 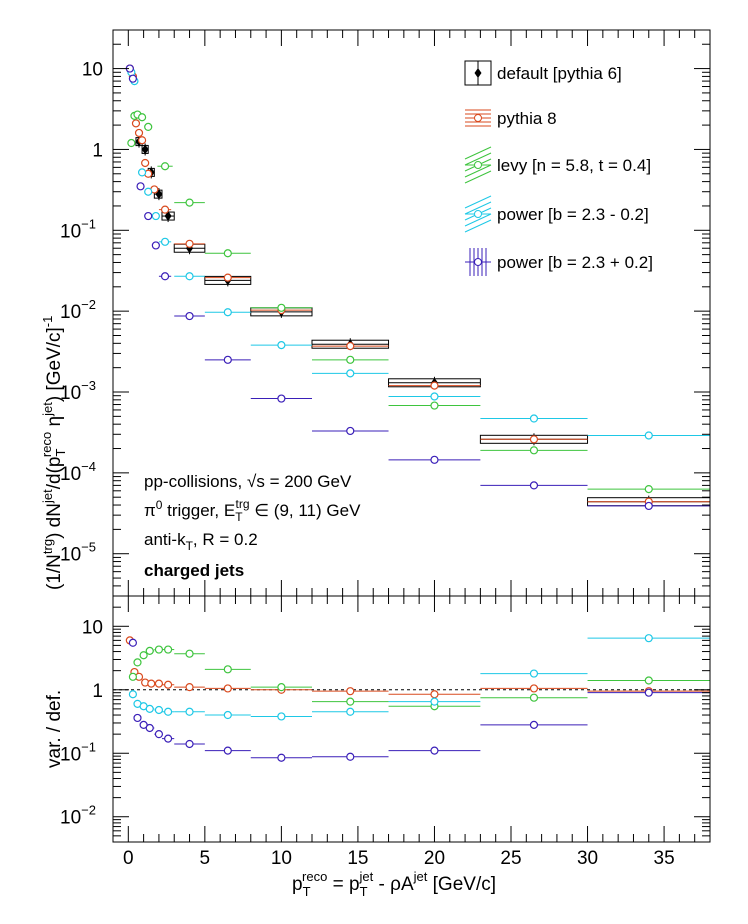 I want to click on ratio-y-tick-label: 10, so click(x=92, y=627).